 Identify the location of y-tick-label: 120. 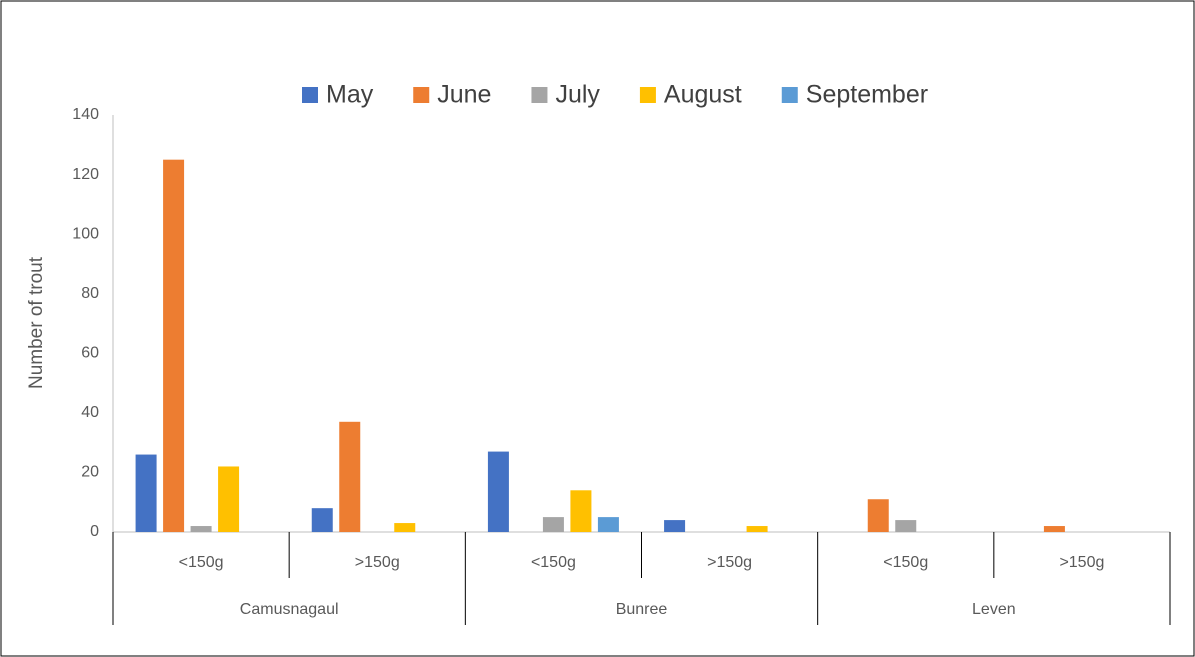
(85, 174).